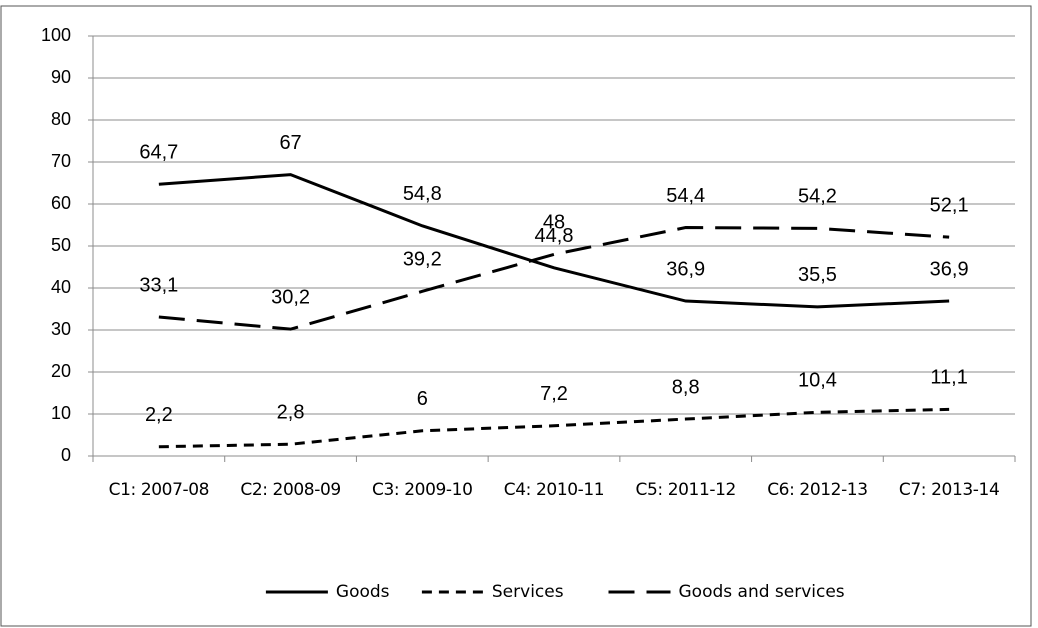 This screenshot has width=1038, height=628. Describe the element at coordinates (290, 143) in the screenshot. I see `data-label: 67` at that location.